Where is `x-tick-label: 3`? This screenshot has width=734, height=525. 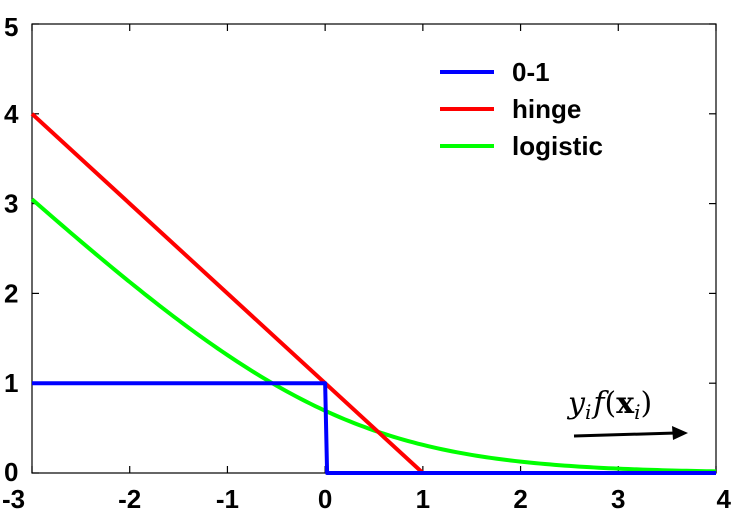 x-tick-label: 3 is located at coordinates (618, 499).